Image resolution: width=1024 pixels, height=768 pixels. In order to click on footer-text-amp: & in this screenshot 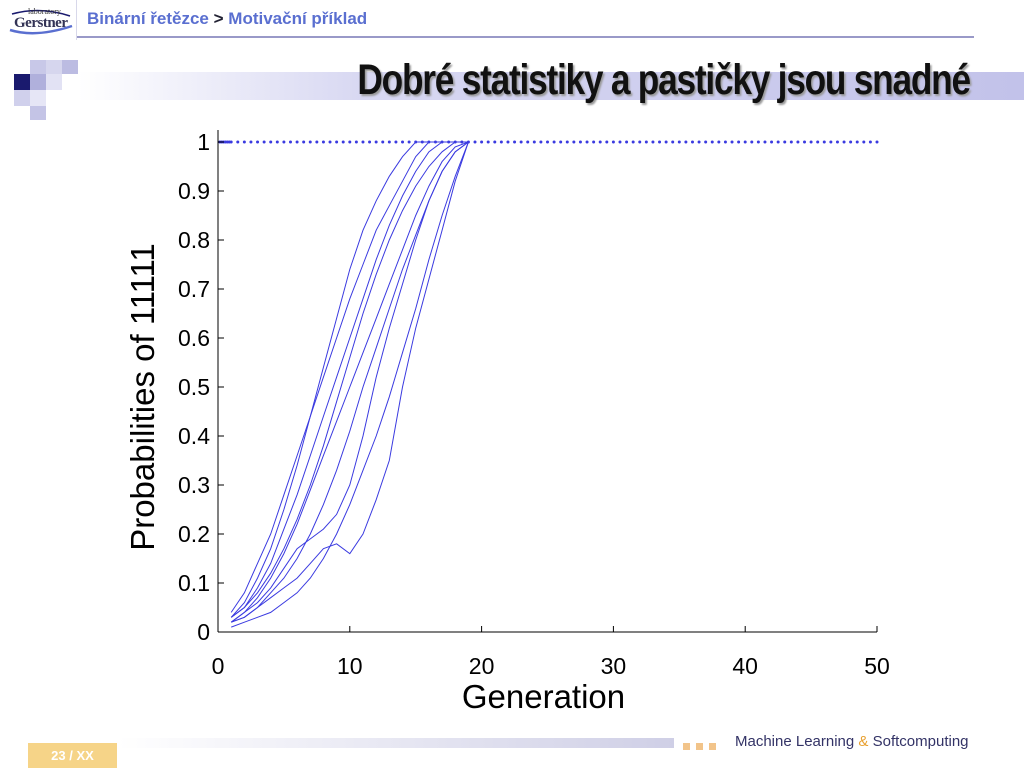, I will do `click(863, 741)`.